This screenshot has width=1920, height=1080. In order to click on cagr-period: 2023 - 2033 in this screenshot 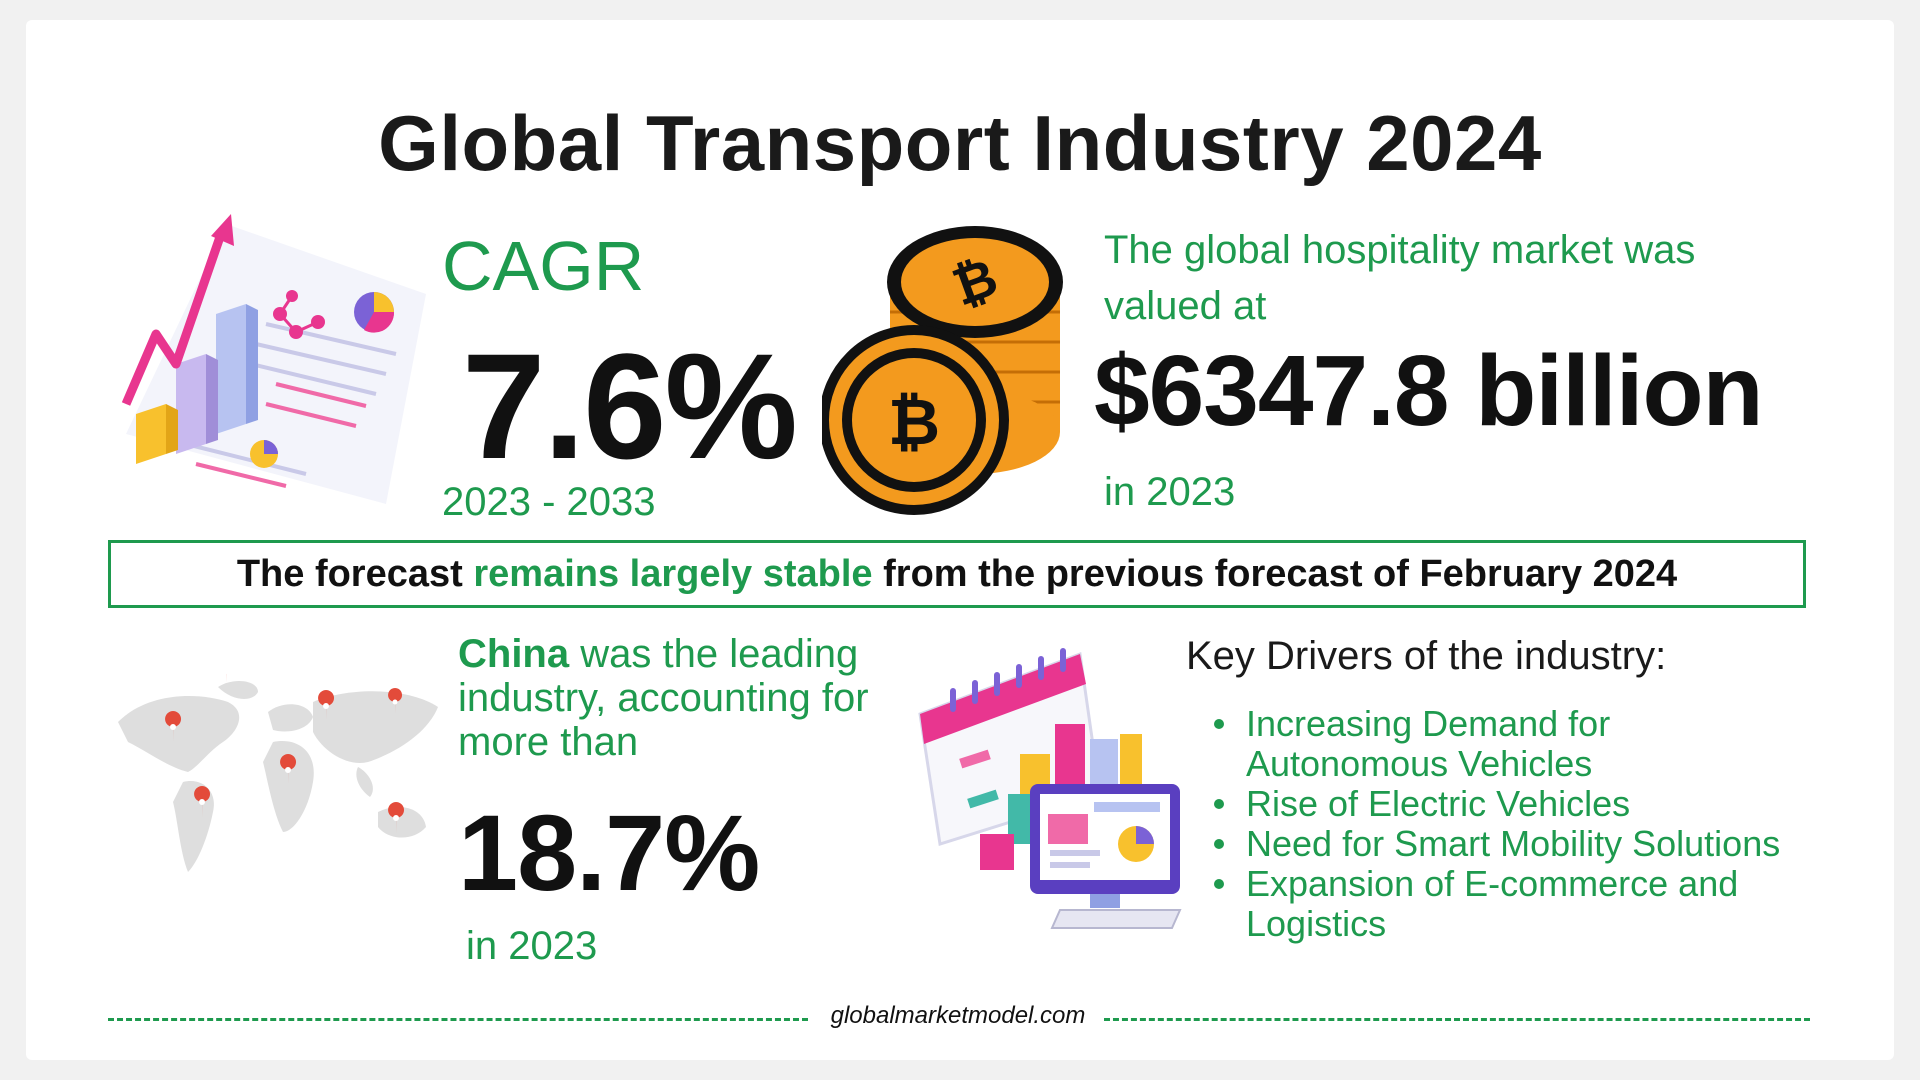, I will do `click(549, 502)`.